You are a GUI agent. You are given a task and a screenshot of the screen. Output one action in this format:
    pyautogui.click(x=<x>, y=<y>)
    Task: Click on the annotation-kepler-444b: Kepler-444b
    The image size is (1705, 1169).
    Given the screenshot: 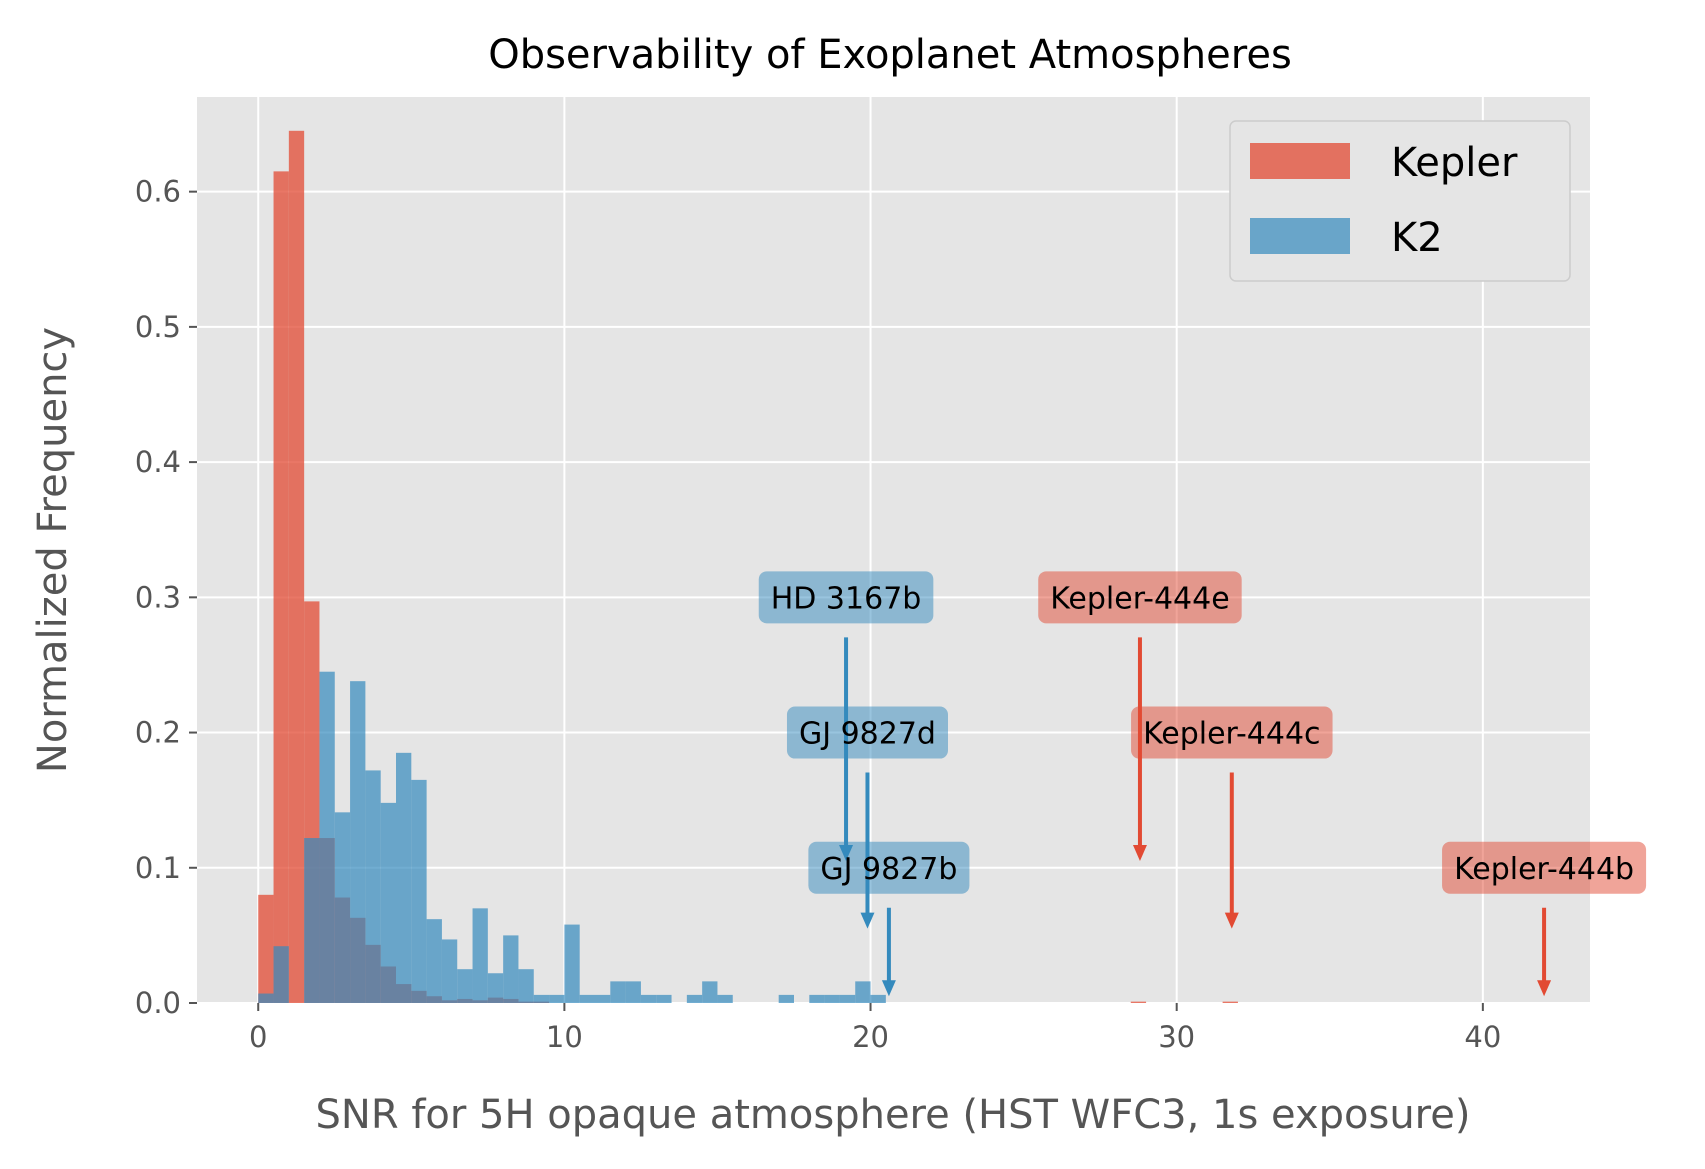 What is the action you would take?
    pyautogui.click(x=1544, y=919)
    